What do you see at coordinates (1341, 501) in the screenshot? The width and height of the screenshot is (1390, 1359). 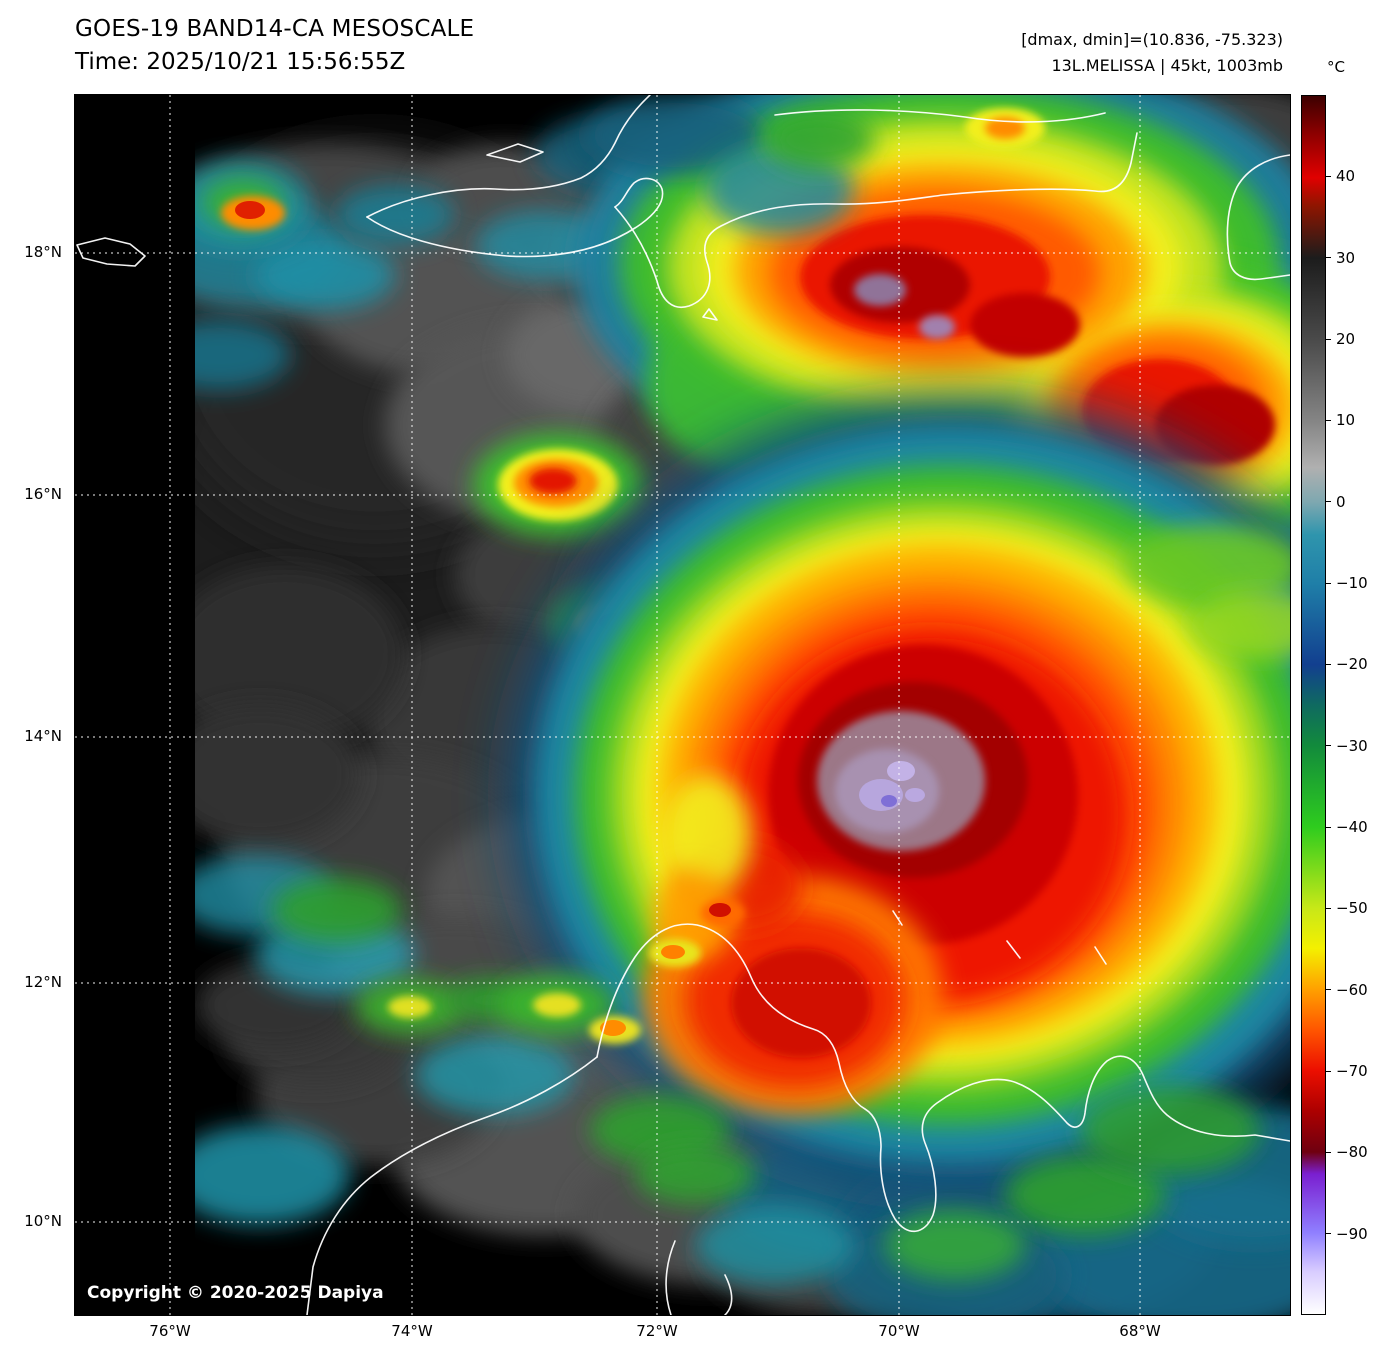 I see `colorbar-tick-label: 0` at bounding box center [1341, 501].